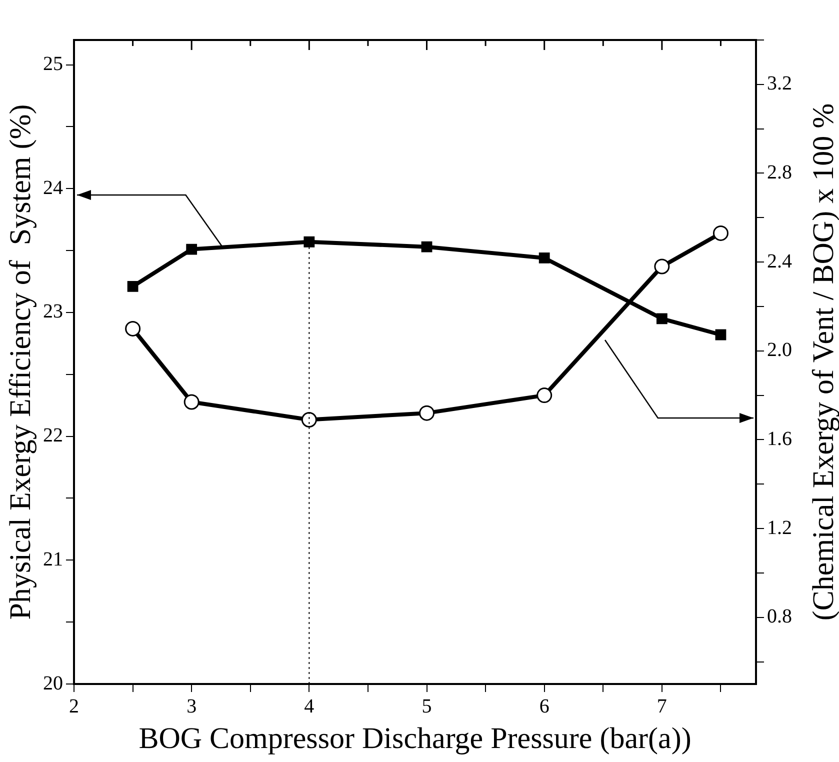 The image size is (839, 762). Describe the element at coordinates (53, 559) in the screenshot. I see `y-tick-label: 21` at that location.